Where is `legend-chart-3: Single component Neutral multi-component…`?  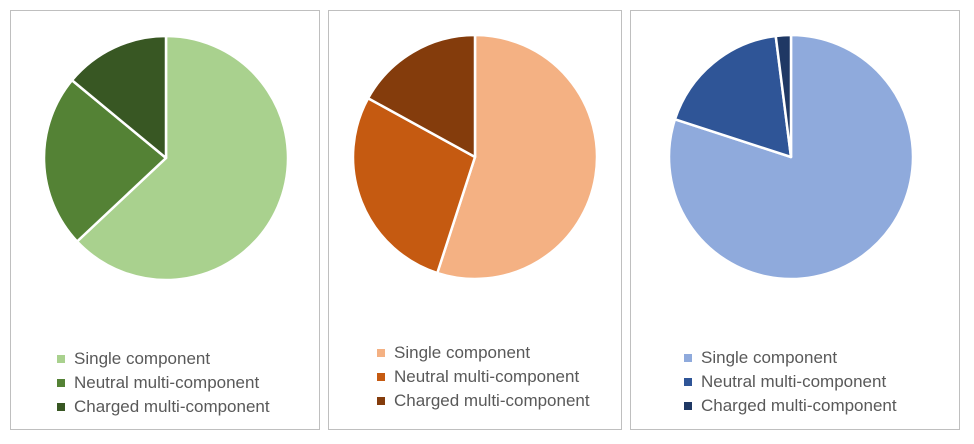 legend-chart-3: Single component Neutral multi-component… is located at coordinates (790, 382).